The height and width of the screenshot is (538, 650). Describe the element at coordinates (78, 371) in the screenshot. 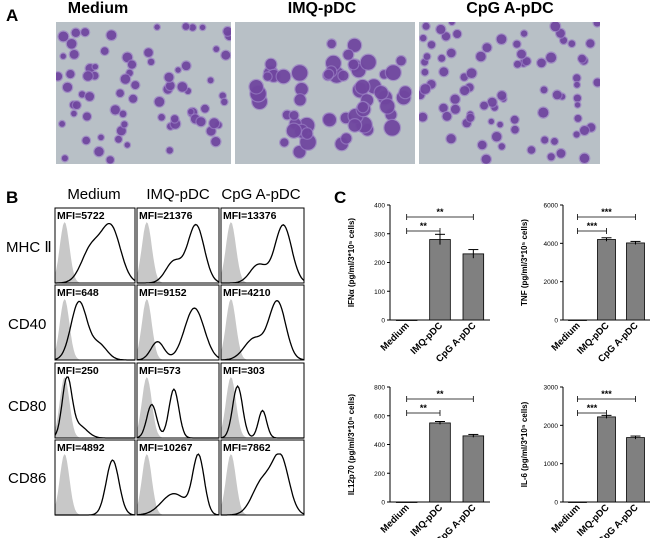

I see `mfi-label: MFI=250` at that location.